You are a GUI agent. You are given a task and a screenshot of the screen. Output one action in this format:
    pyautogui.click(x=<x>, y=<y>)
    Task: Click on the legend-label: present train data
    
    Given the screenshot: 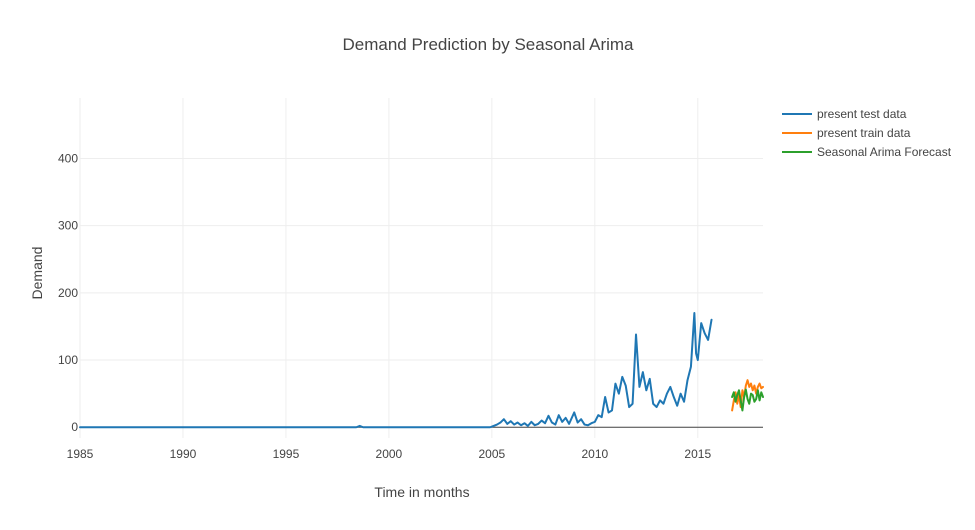 What is the action you would take?
    pyautogui.click(x=864, y=133)
    